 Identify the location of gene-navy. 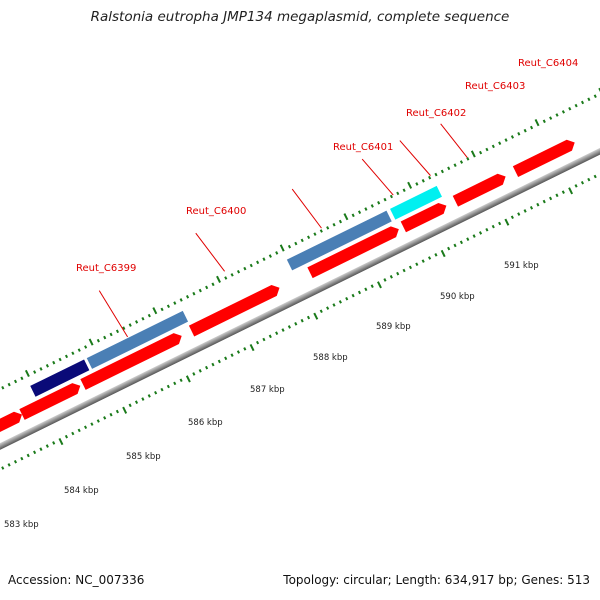
(60, 378).